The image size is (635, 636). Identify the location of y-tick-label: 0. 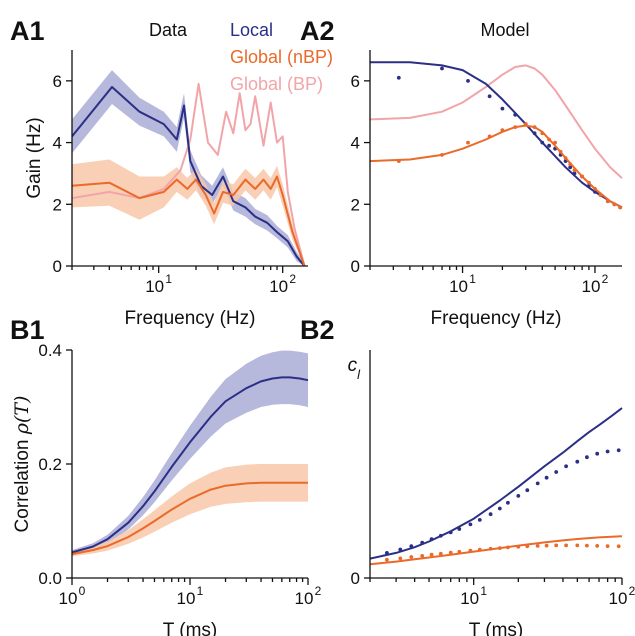
(57, 266).